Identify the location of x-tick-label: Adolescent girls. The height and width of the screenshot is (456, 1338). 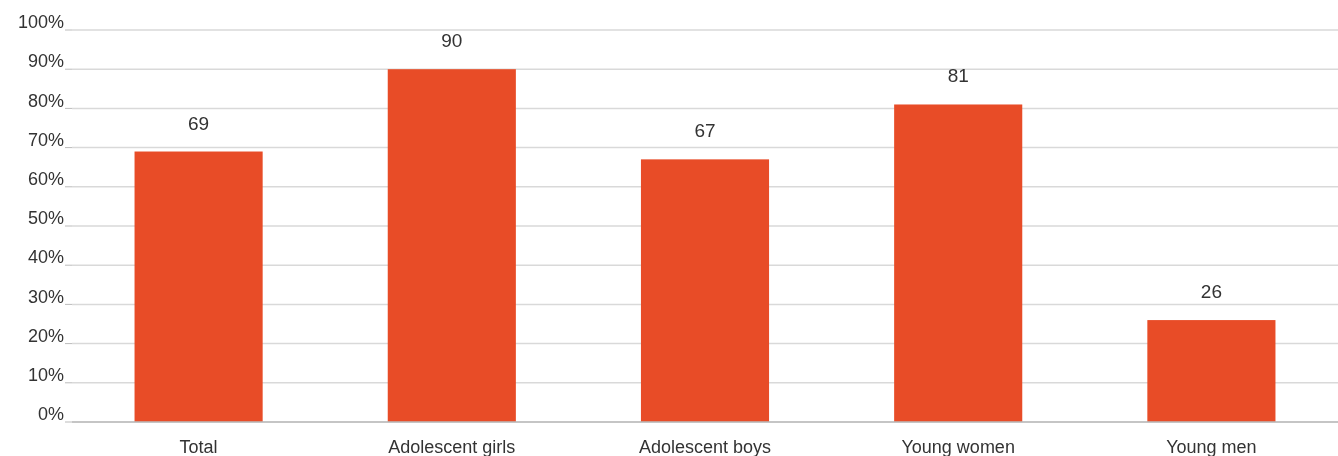
(452, 446).